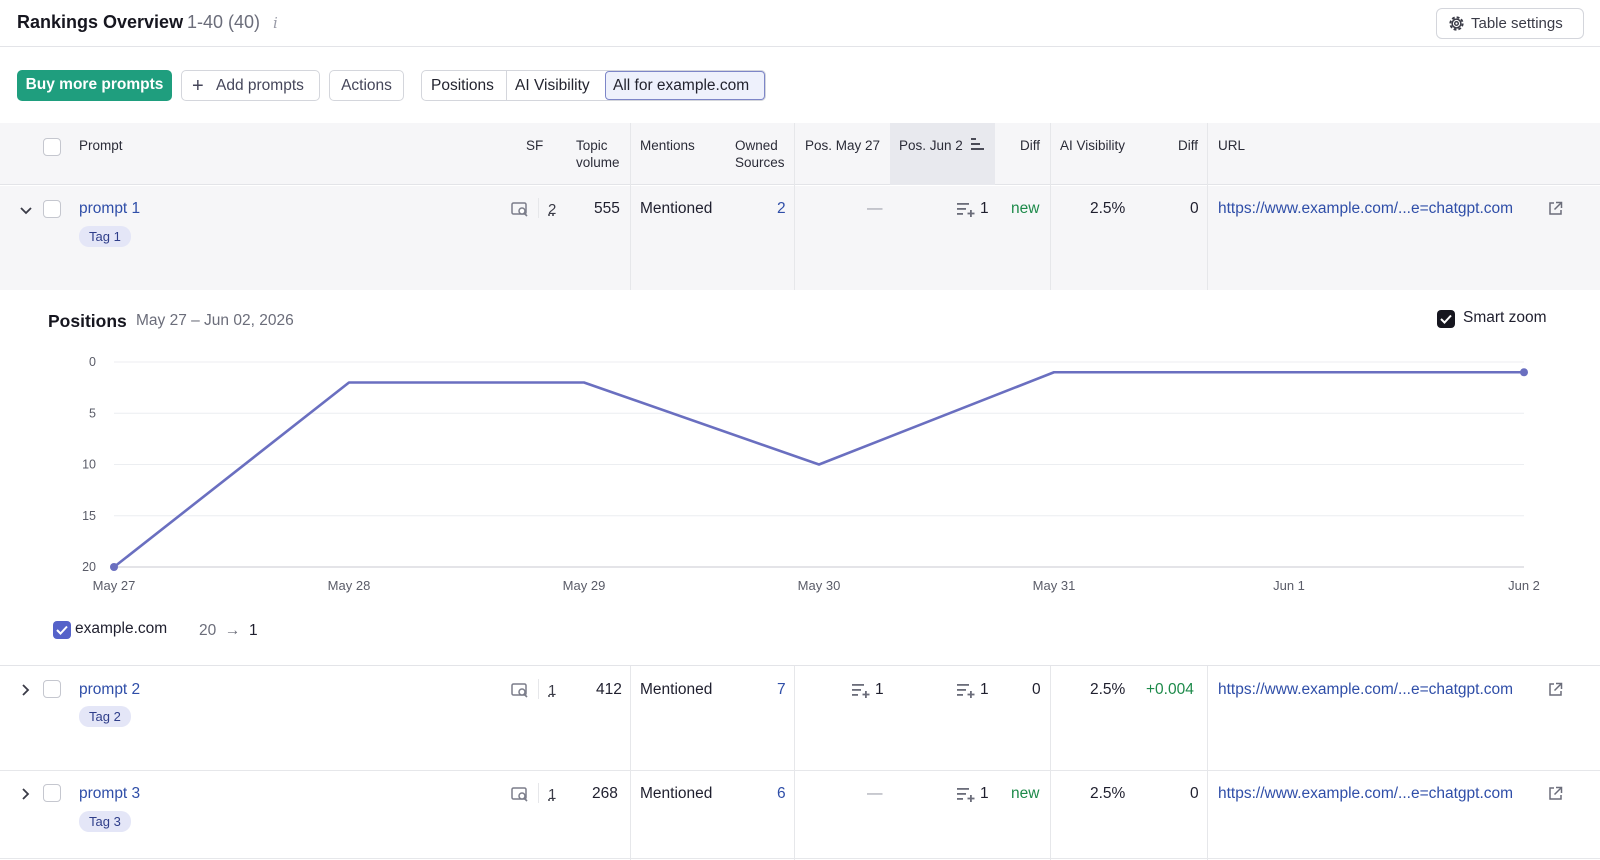  What do you see at coordinates (121, 628) in the screenshot?
I see `legend-series-name: example.com` at bounding box center [121, 628].